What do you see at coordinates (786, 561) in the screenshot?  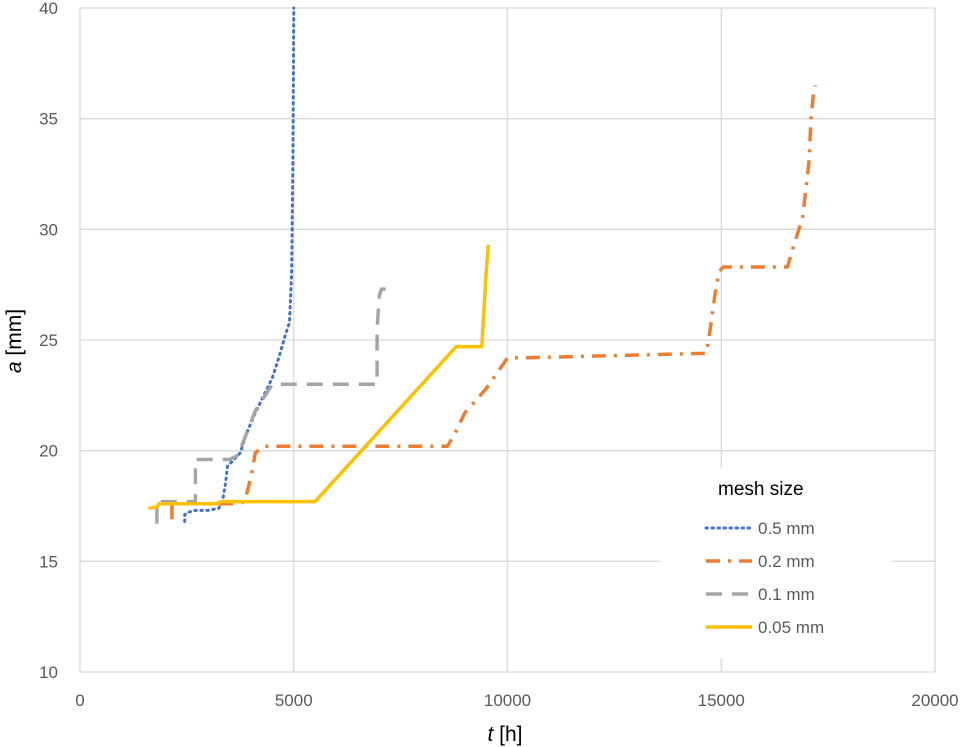 I see `legend-label-1: 0.2 mm` at bounding box center [786, 561].